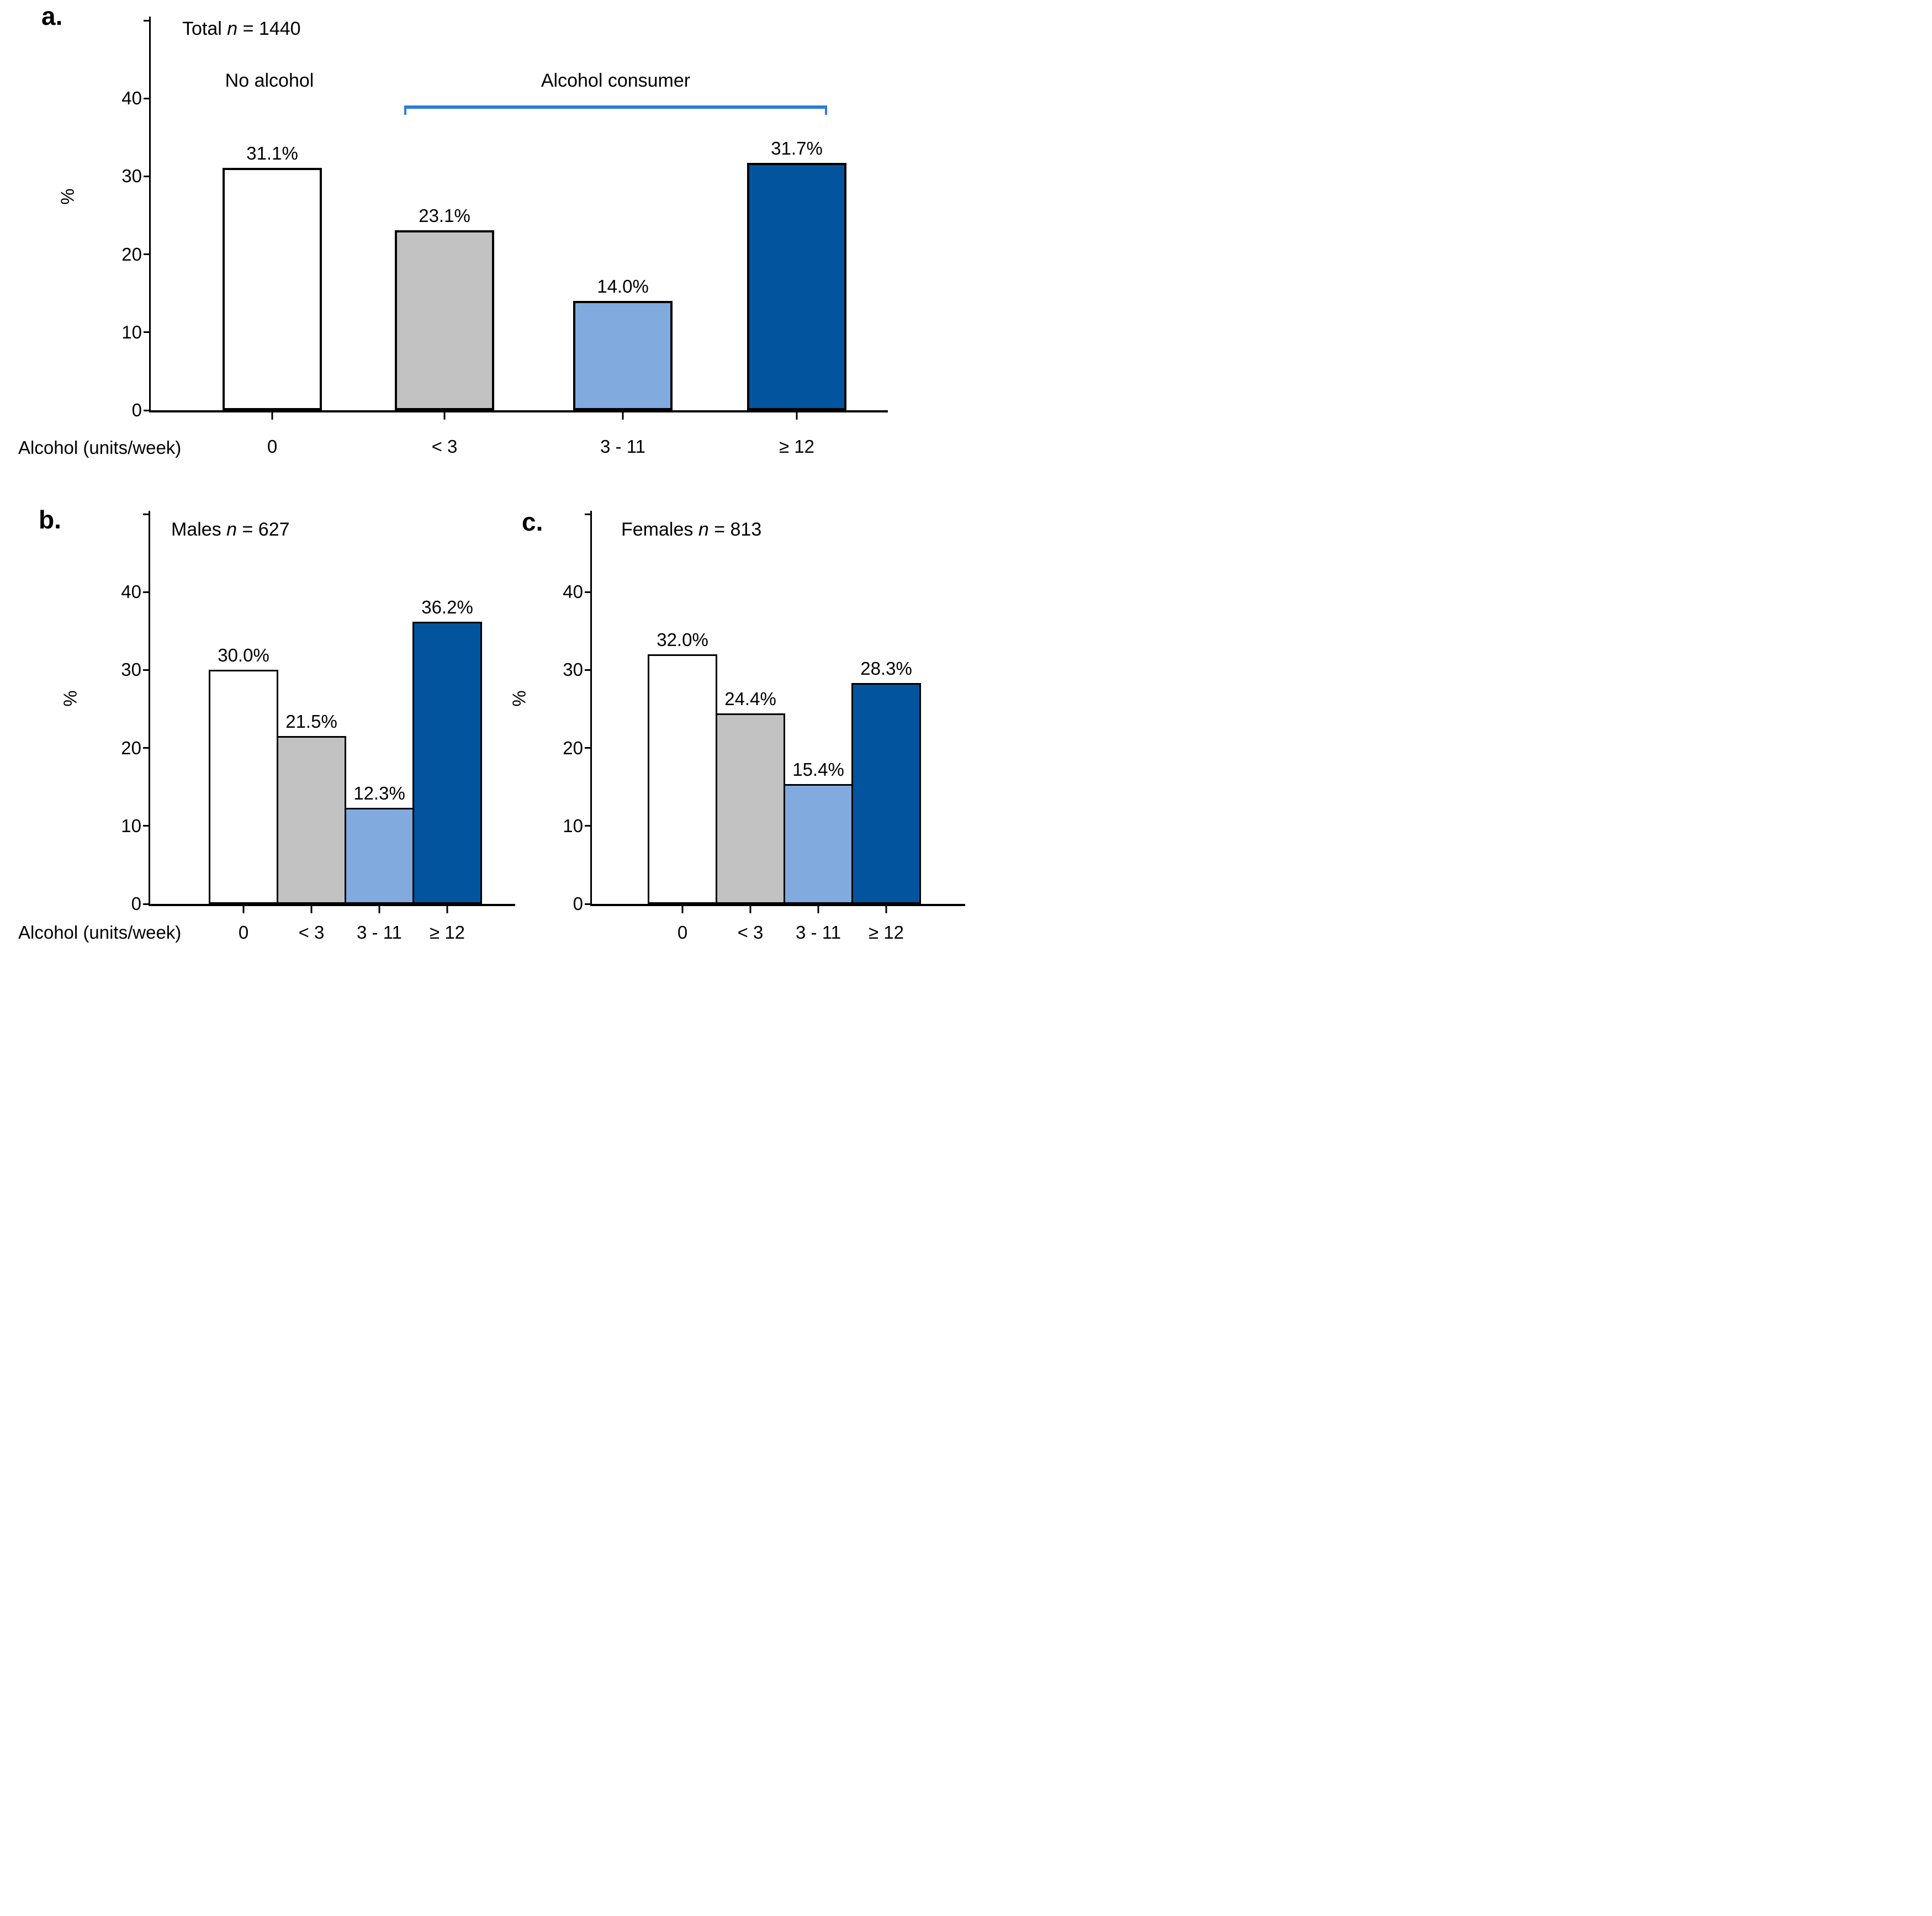  I want to click on bar-value-label: 30.0%, so click(243, 654).